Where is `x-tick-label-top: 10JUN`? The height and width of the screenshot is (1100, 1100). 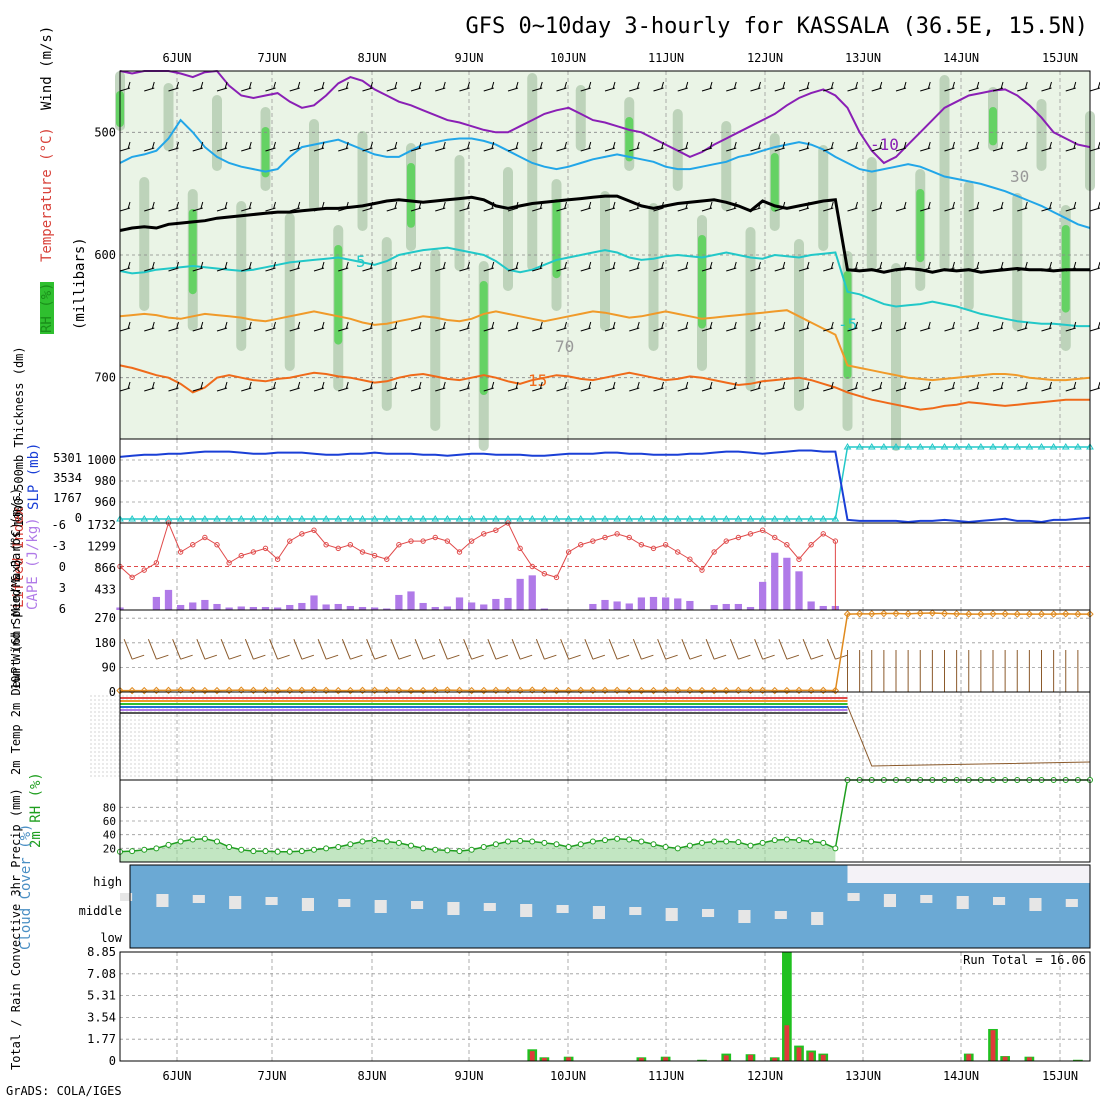 x-tick-label-top: 10JUN is located at coordinates (568, 58).